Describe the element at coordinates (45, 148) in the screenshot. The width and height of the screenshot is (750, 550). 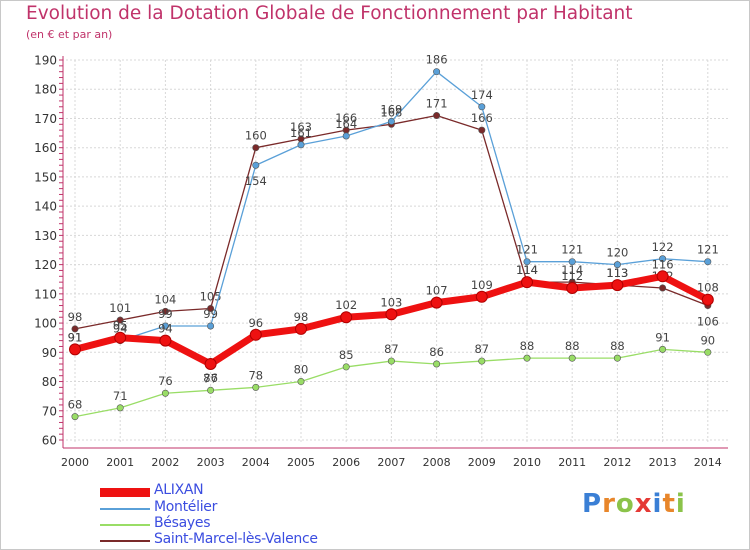
I see `y-tick-label: 160` at that location.